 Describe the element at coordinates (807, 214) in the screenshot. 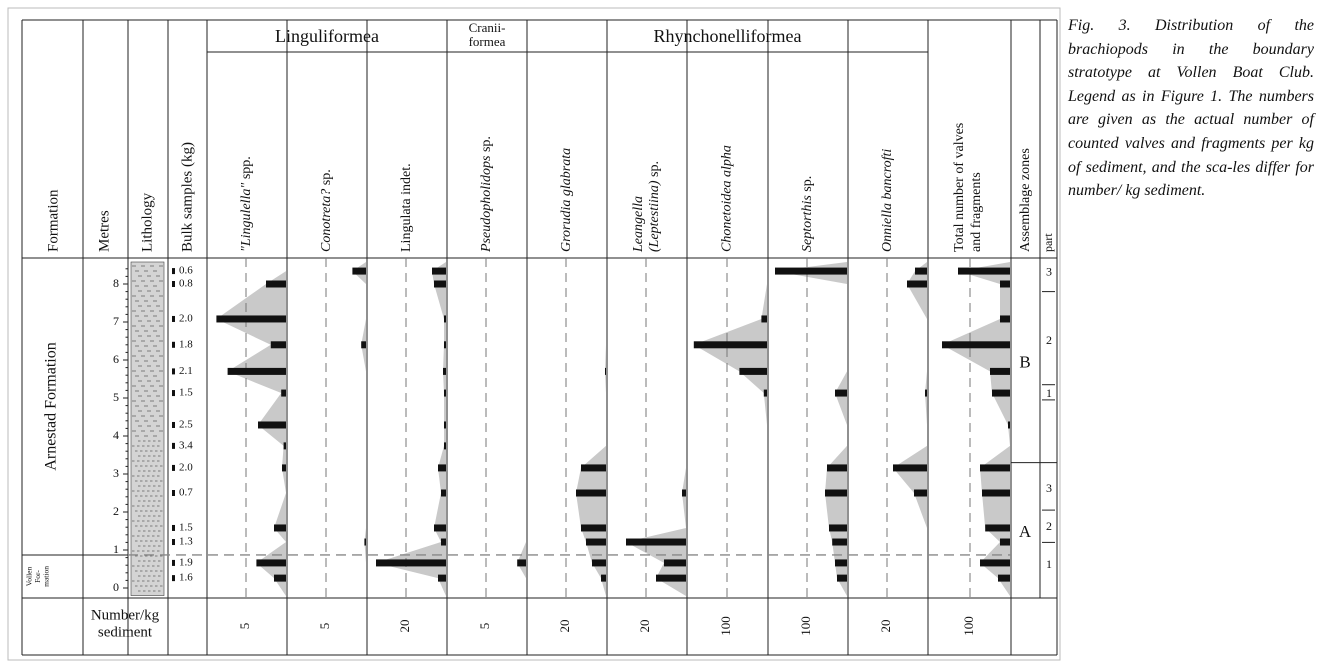

I see `taxon-label: Septorthis sp.` at that location.